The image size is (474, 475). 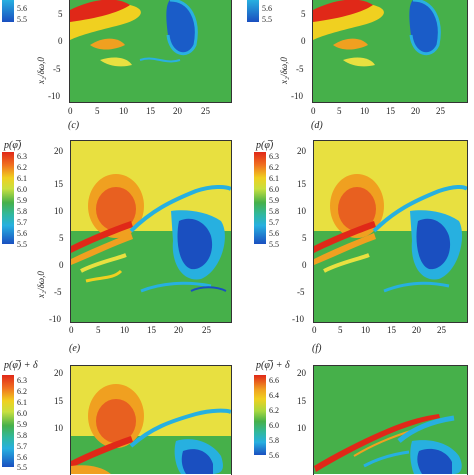 I want to click on panel-label-e: (e), so click(x=75, y=348).